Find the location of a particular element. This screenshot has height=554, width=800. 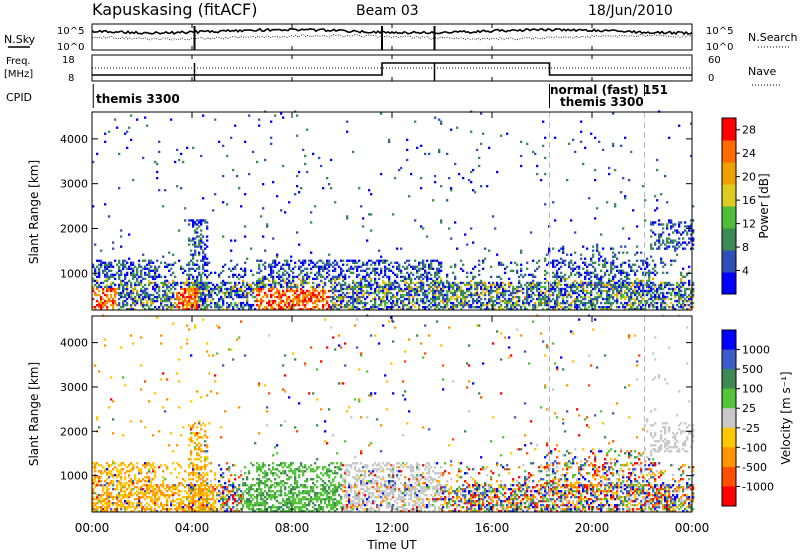

nave-tick-top: 60 is located at coordinates (714, 60).